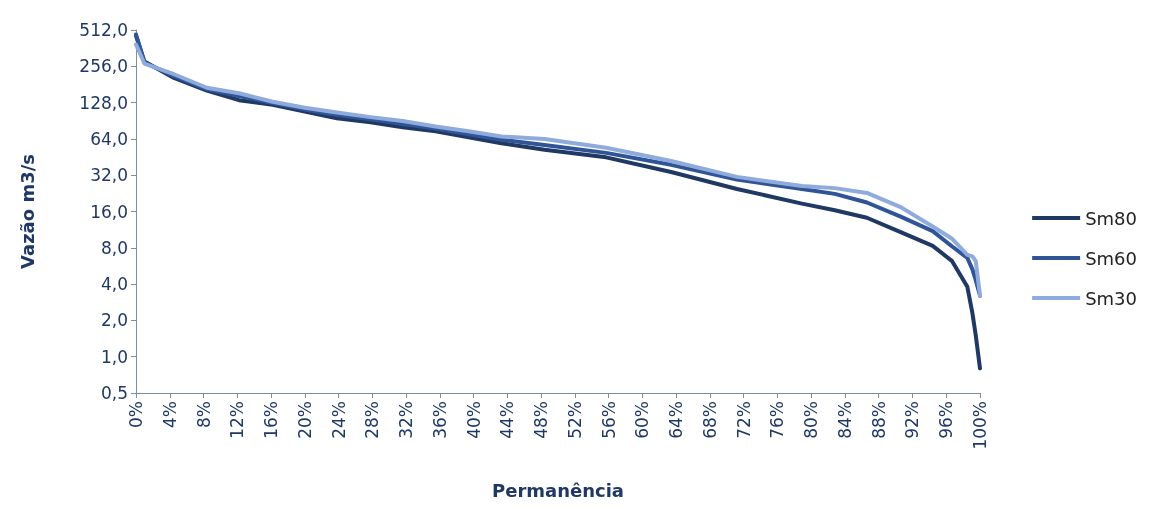 The image size is (1160, 516). Describe the element at coordinates (608, 420) in the screenshot. I see `x-tick-label: 56%` at that location.